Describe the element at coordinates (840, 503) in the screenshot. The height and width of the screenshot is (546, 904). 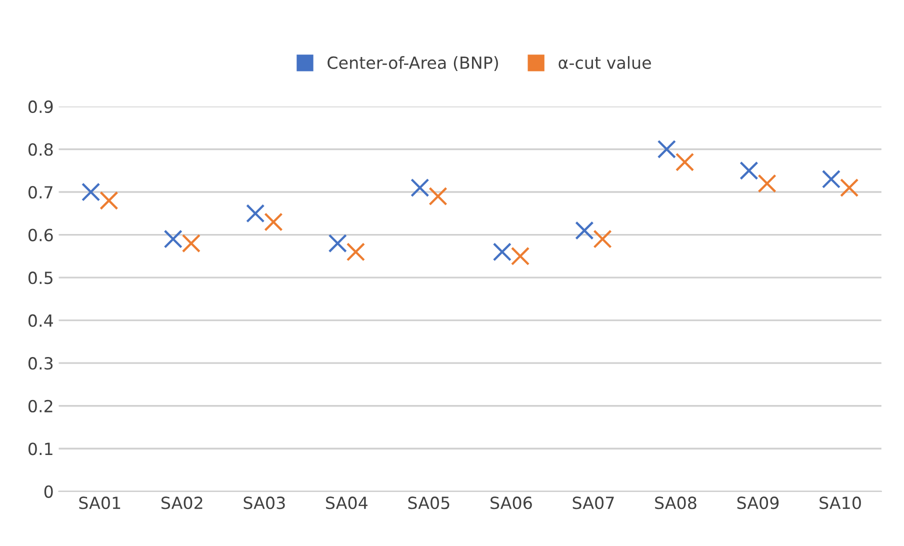
I see `x-tick-label: SA10` at that location.